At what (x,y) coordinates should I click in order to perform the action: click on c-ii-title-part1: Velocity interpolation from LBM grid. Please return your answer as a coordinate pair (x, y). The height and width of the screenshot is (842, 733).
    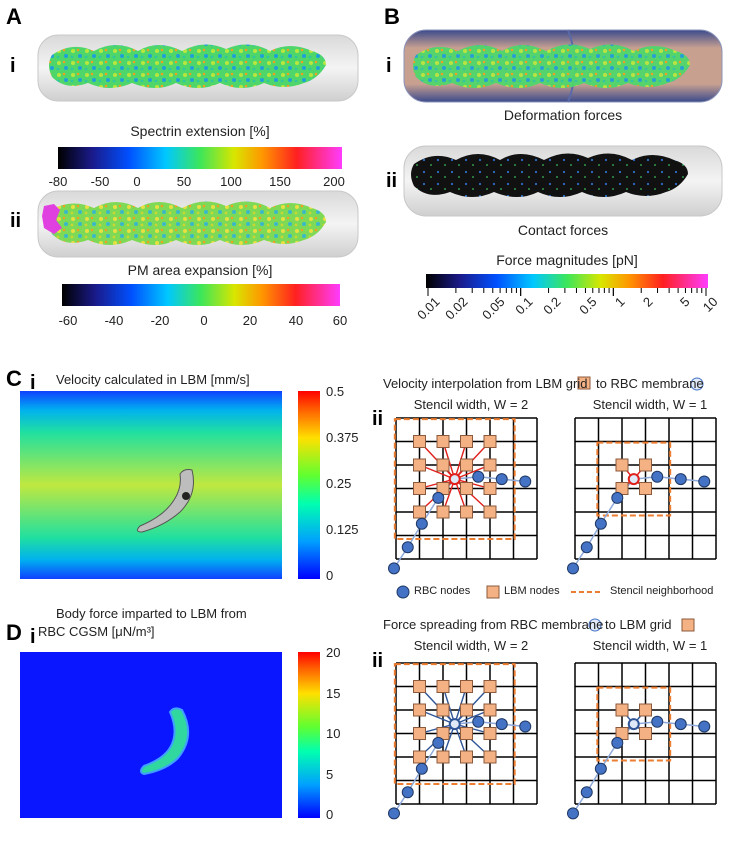
    Looking at the image, I should click on (485, 383).